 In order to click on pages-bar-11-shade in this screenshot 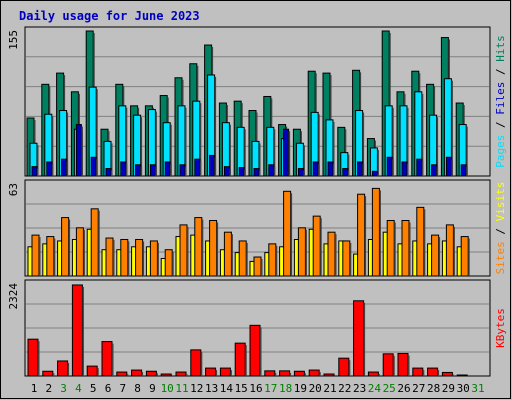, I will do `click(186, 171)`.